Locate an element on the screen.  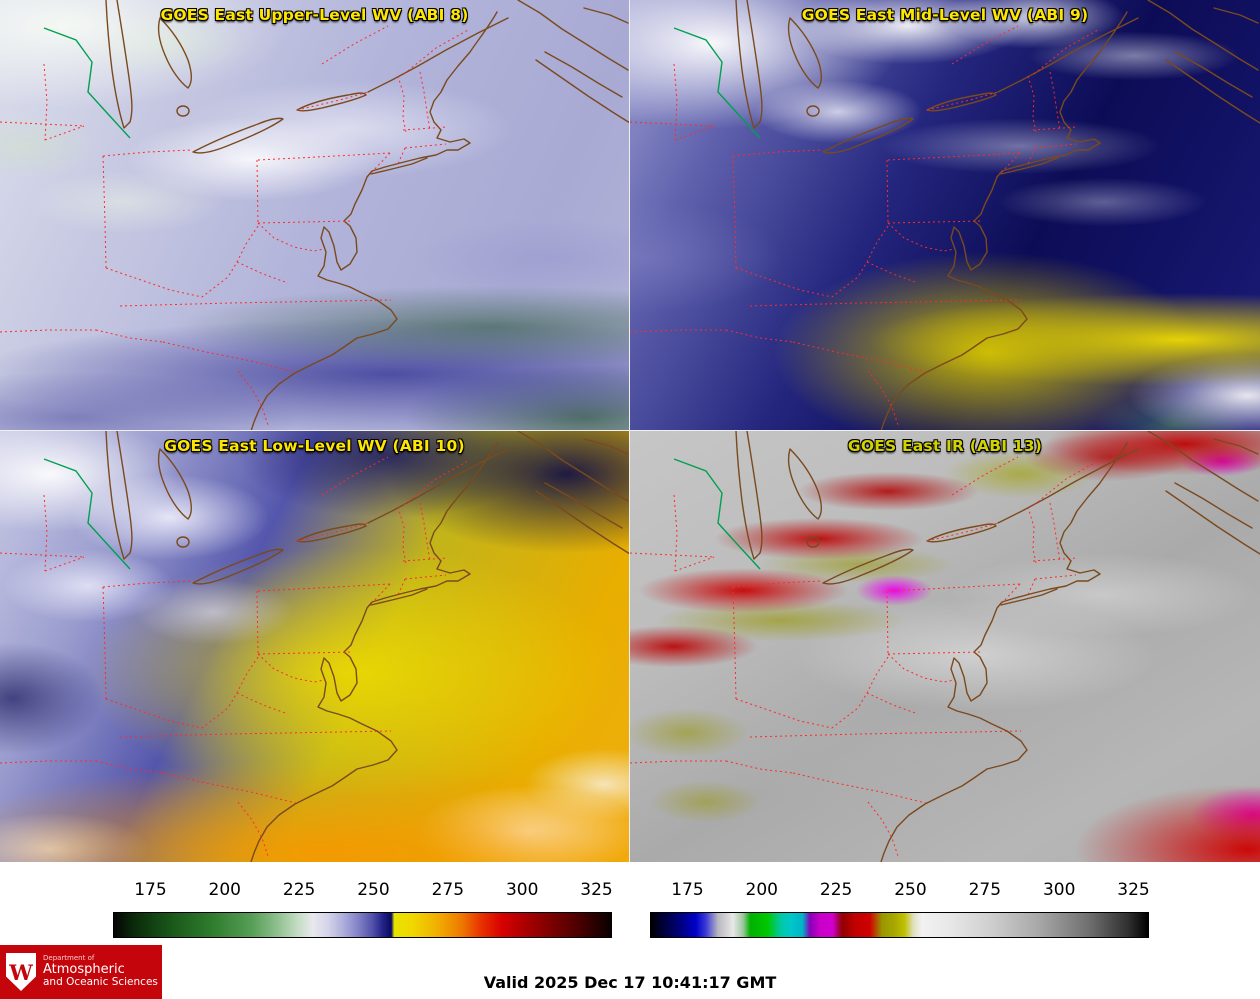
logo-line-3: and Oceanic Sciences is located at coordinates (100, 982).